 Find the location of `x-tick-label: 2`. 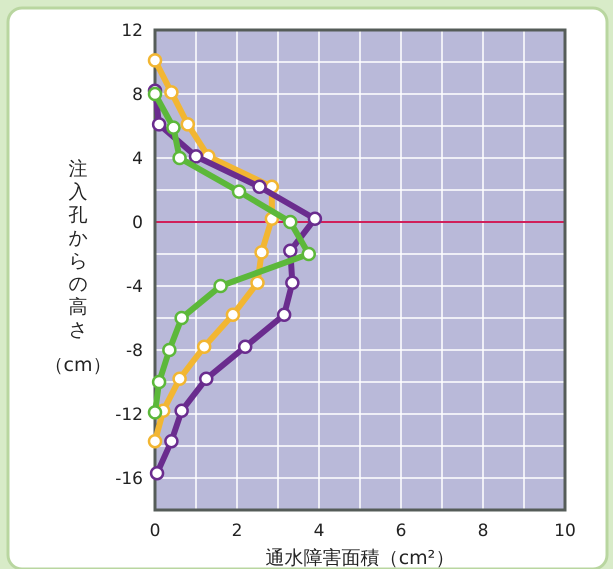

x-tick-label: 2 is located at coordinates (237, 531).